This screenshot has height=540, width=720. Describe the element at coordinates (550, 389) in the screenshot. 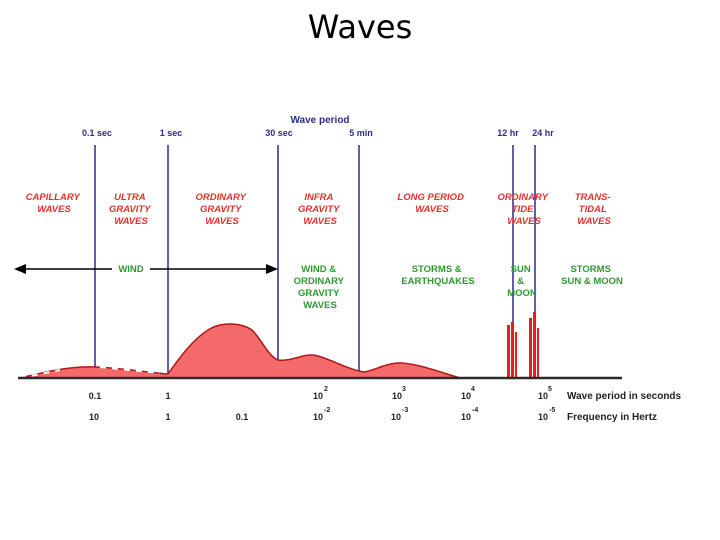

I see `period-tick-exponent: 5` at that location.